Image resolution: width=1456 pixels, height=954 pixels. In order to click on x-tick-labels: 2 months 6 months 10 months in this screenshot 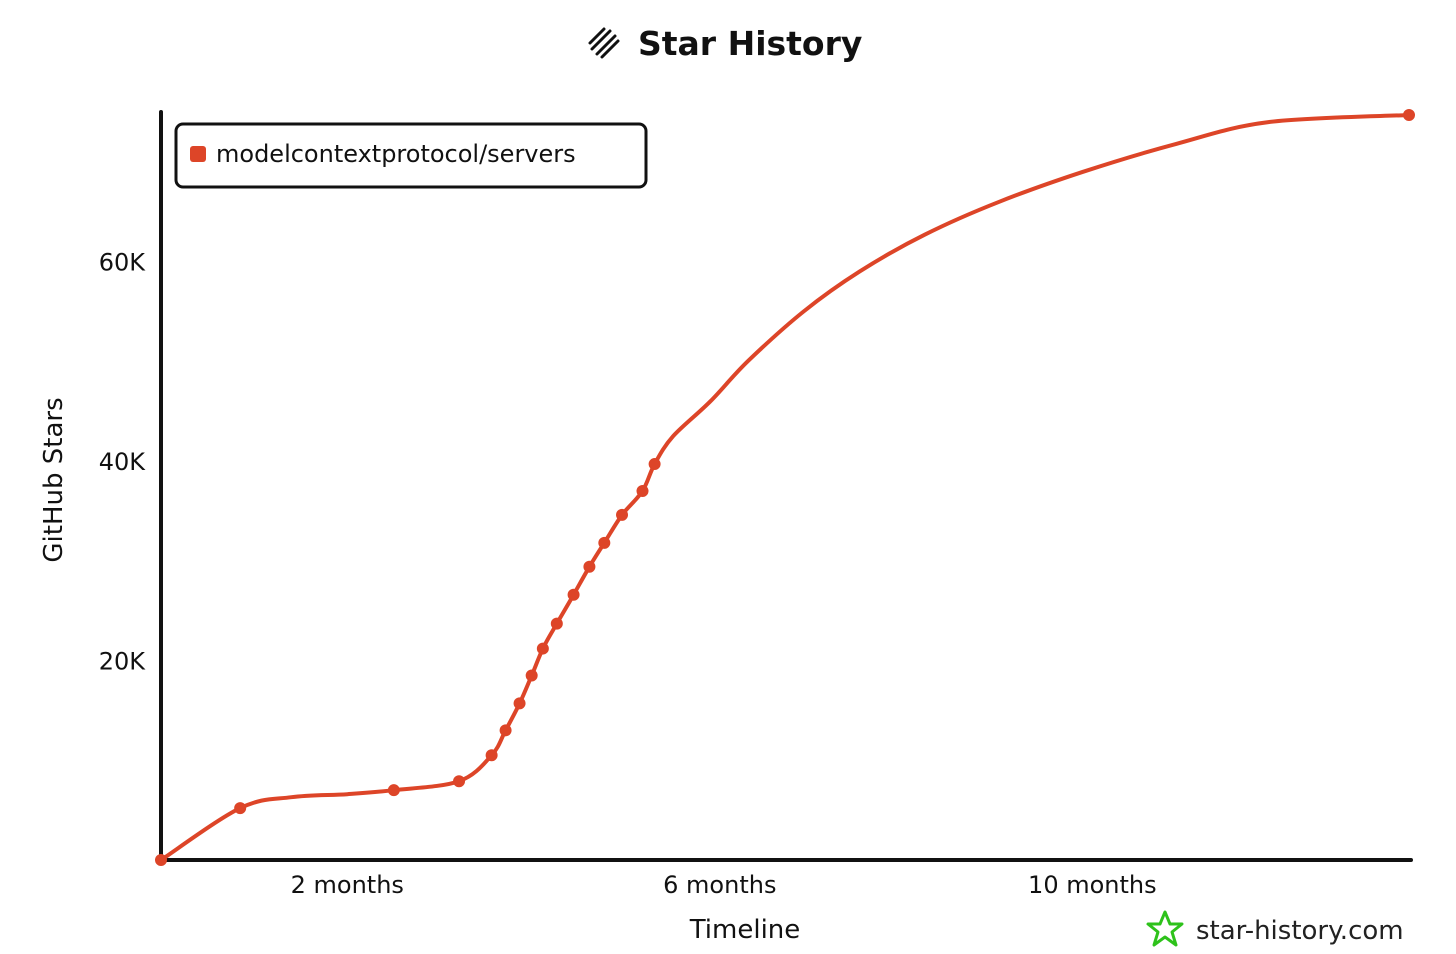, I will do `click(724, 885)`.